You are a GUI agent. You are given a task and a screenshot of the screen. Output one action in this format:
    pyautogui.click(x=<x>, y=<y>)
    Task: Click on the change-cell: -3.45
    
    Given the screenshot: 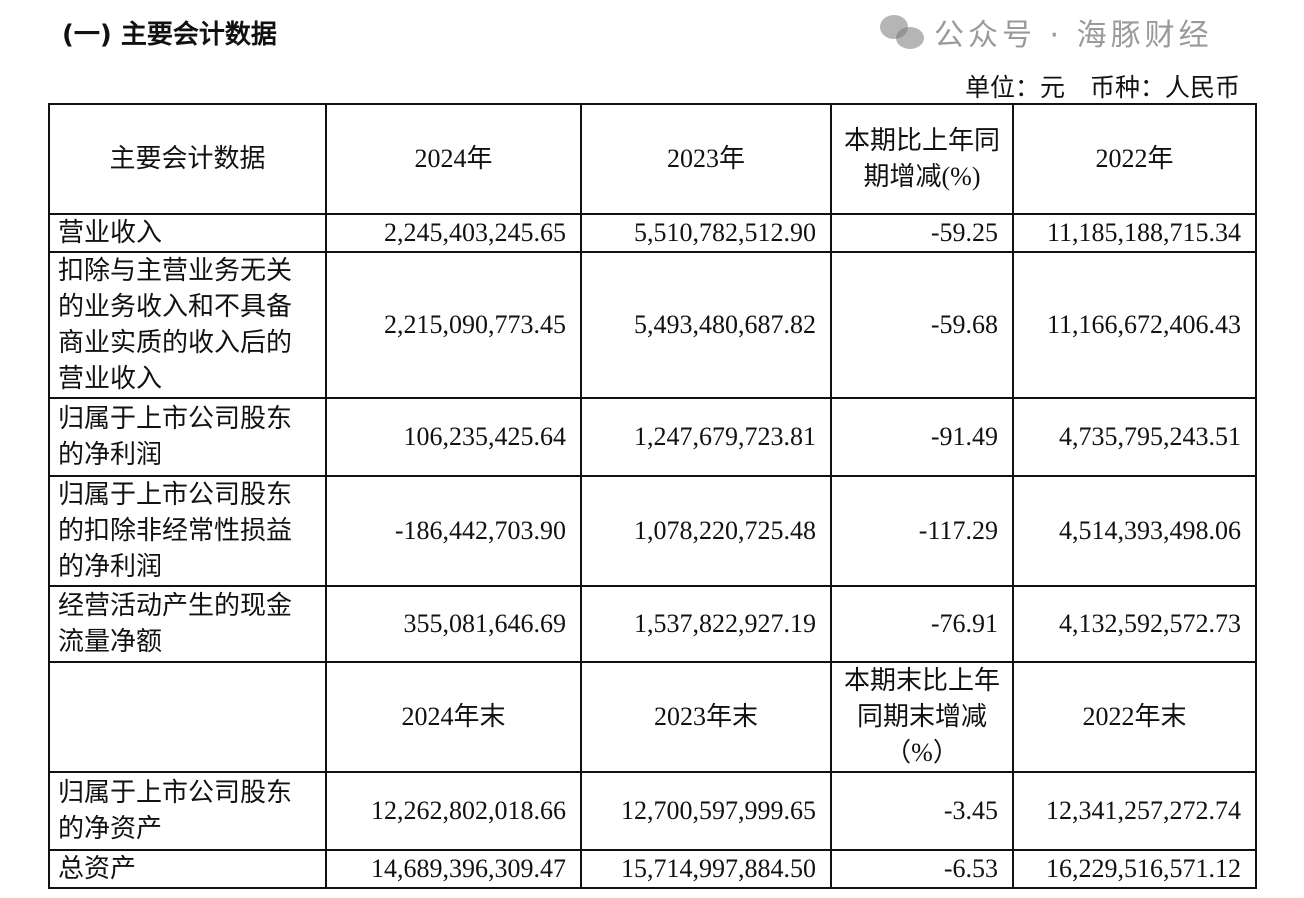 What is the action you would take?
    pyautogui.click(x=922, y=811)
    